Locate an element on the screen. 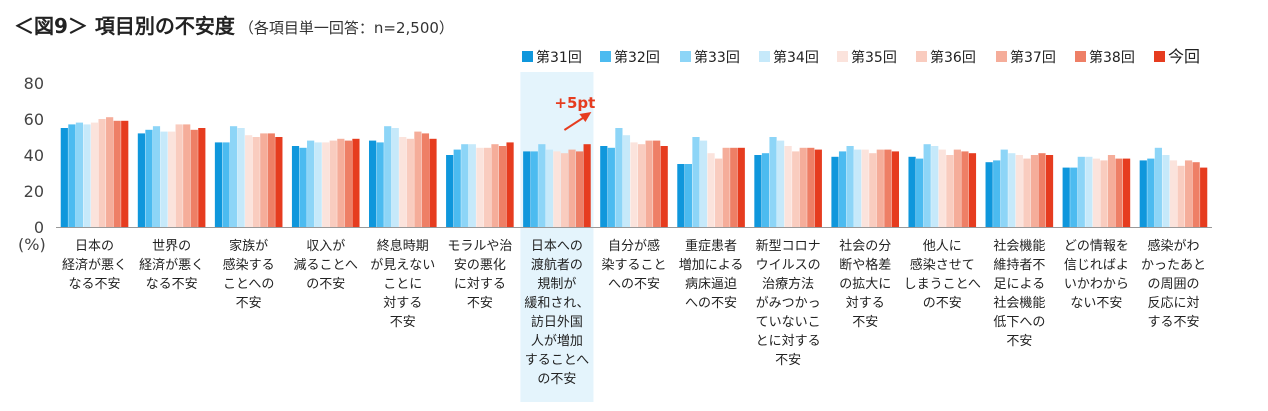  category-label-line: なる不安 is located at coordinates (172, 284).